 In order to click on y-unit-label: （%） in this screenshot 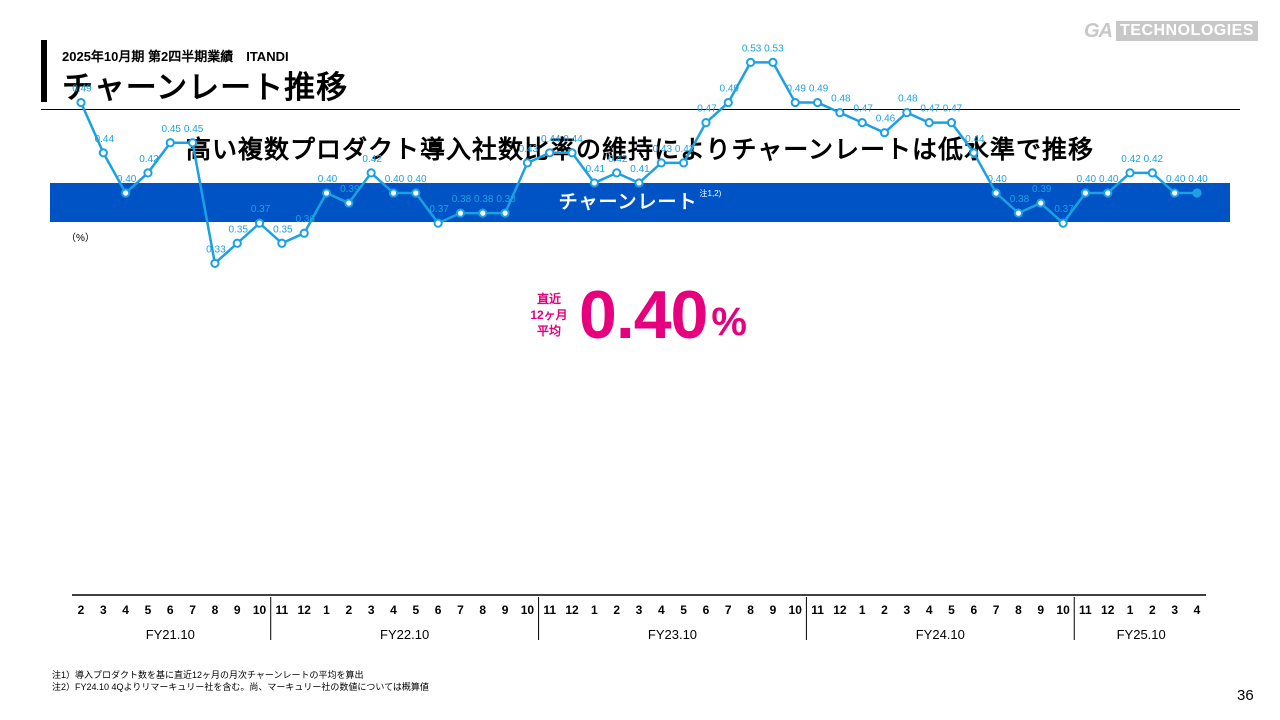, I will do `click(80, 238)`.